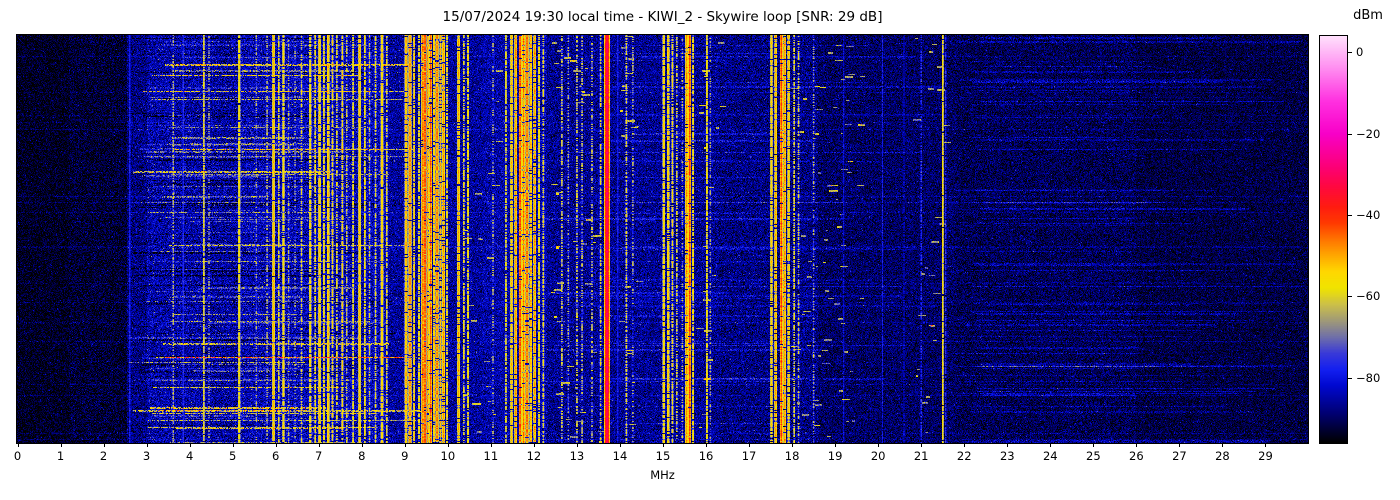  I want to click on x-tick-label: 28, so click(1222, 456).